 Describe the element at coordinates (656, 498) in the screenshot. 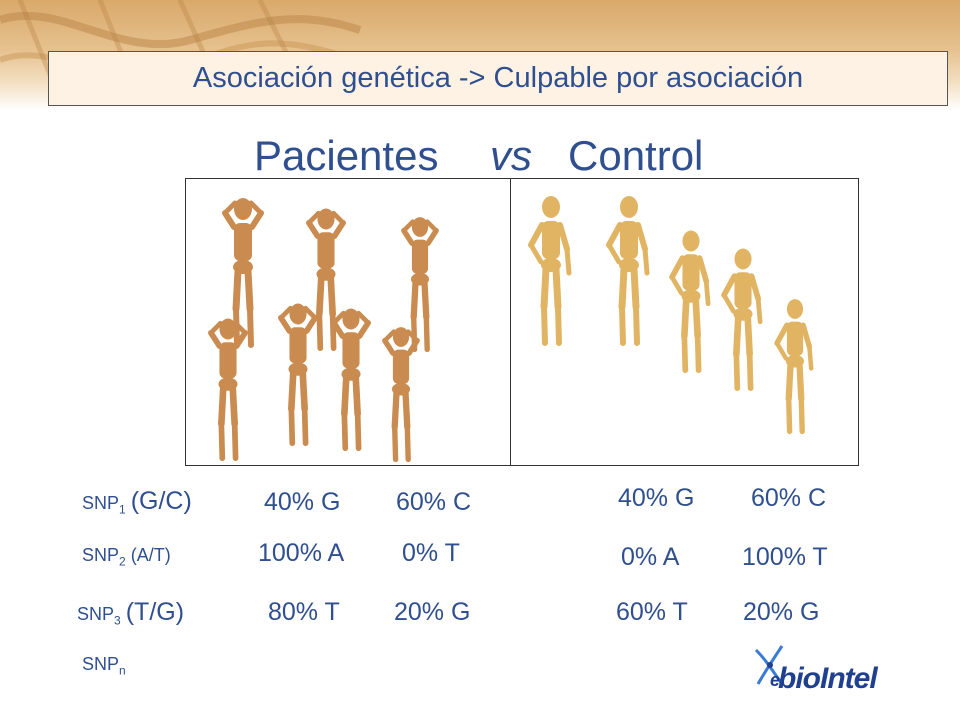

I see `snp1-controls-allele1: 40% G` at that location.